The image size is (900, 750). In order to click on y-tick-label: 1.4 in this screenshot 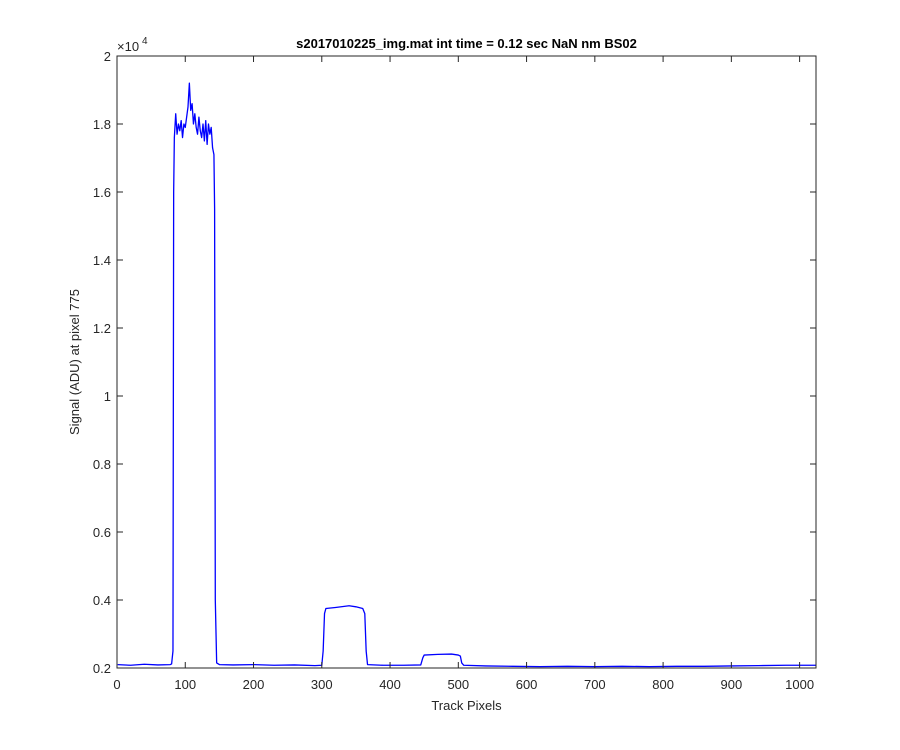, I will do `click(102, 260)`.